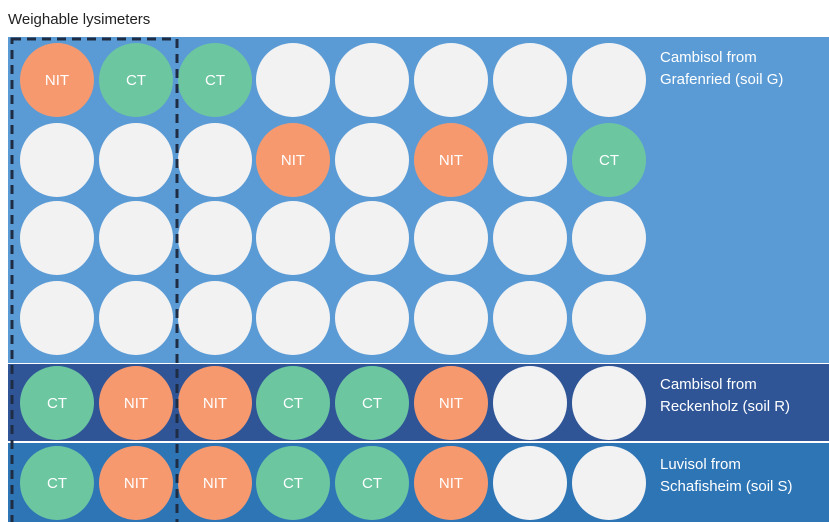 This screenshot has height=522, width=829. What do you see at coordinates (700, 464) in the screenshot?
I see `soil-label: Luvisol from` at bounding box center [700, 464].